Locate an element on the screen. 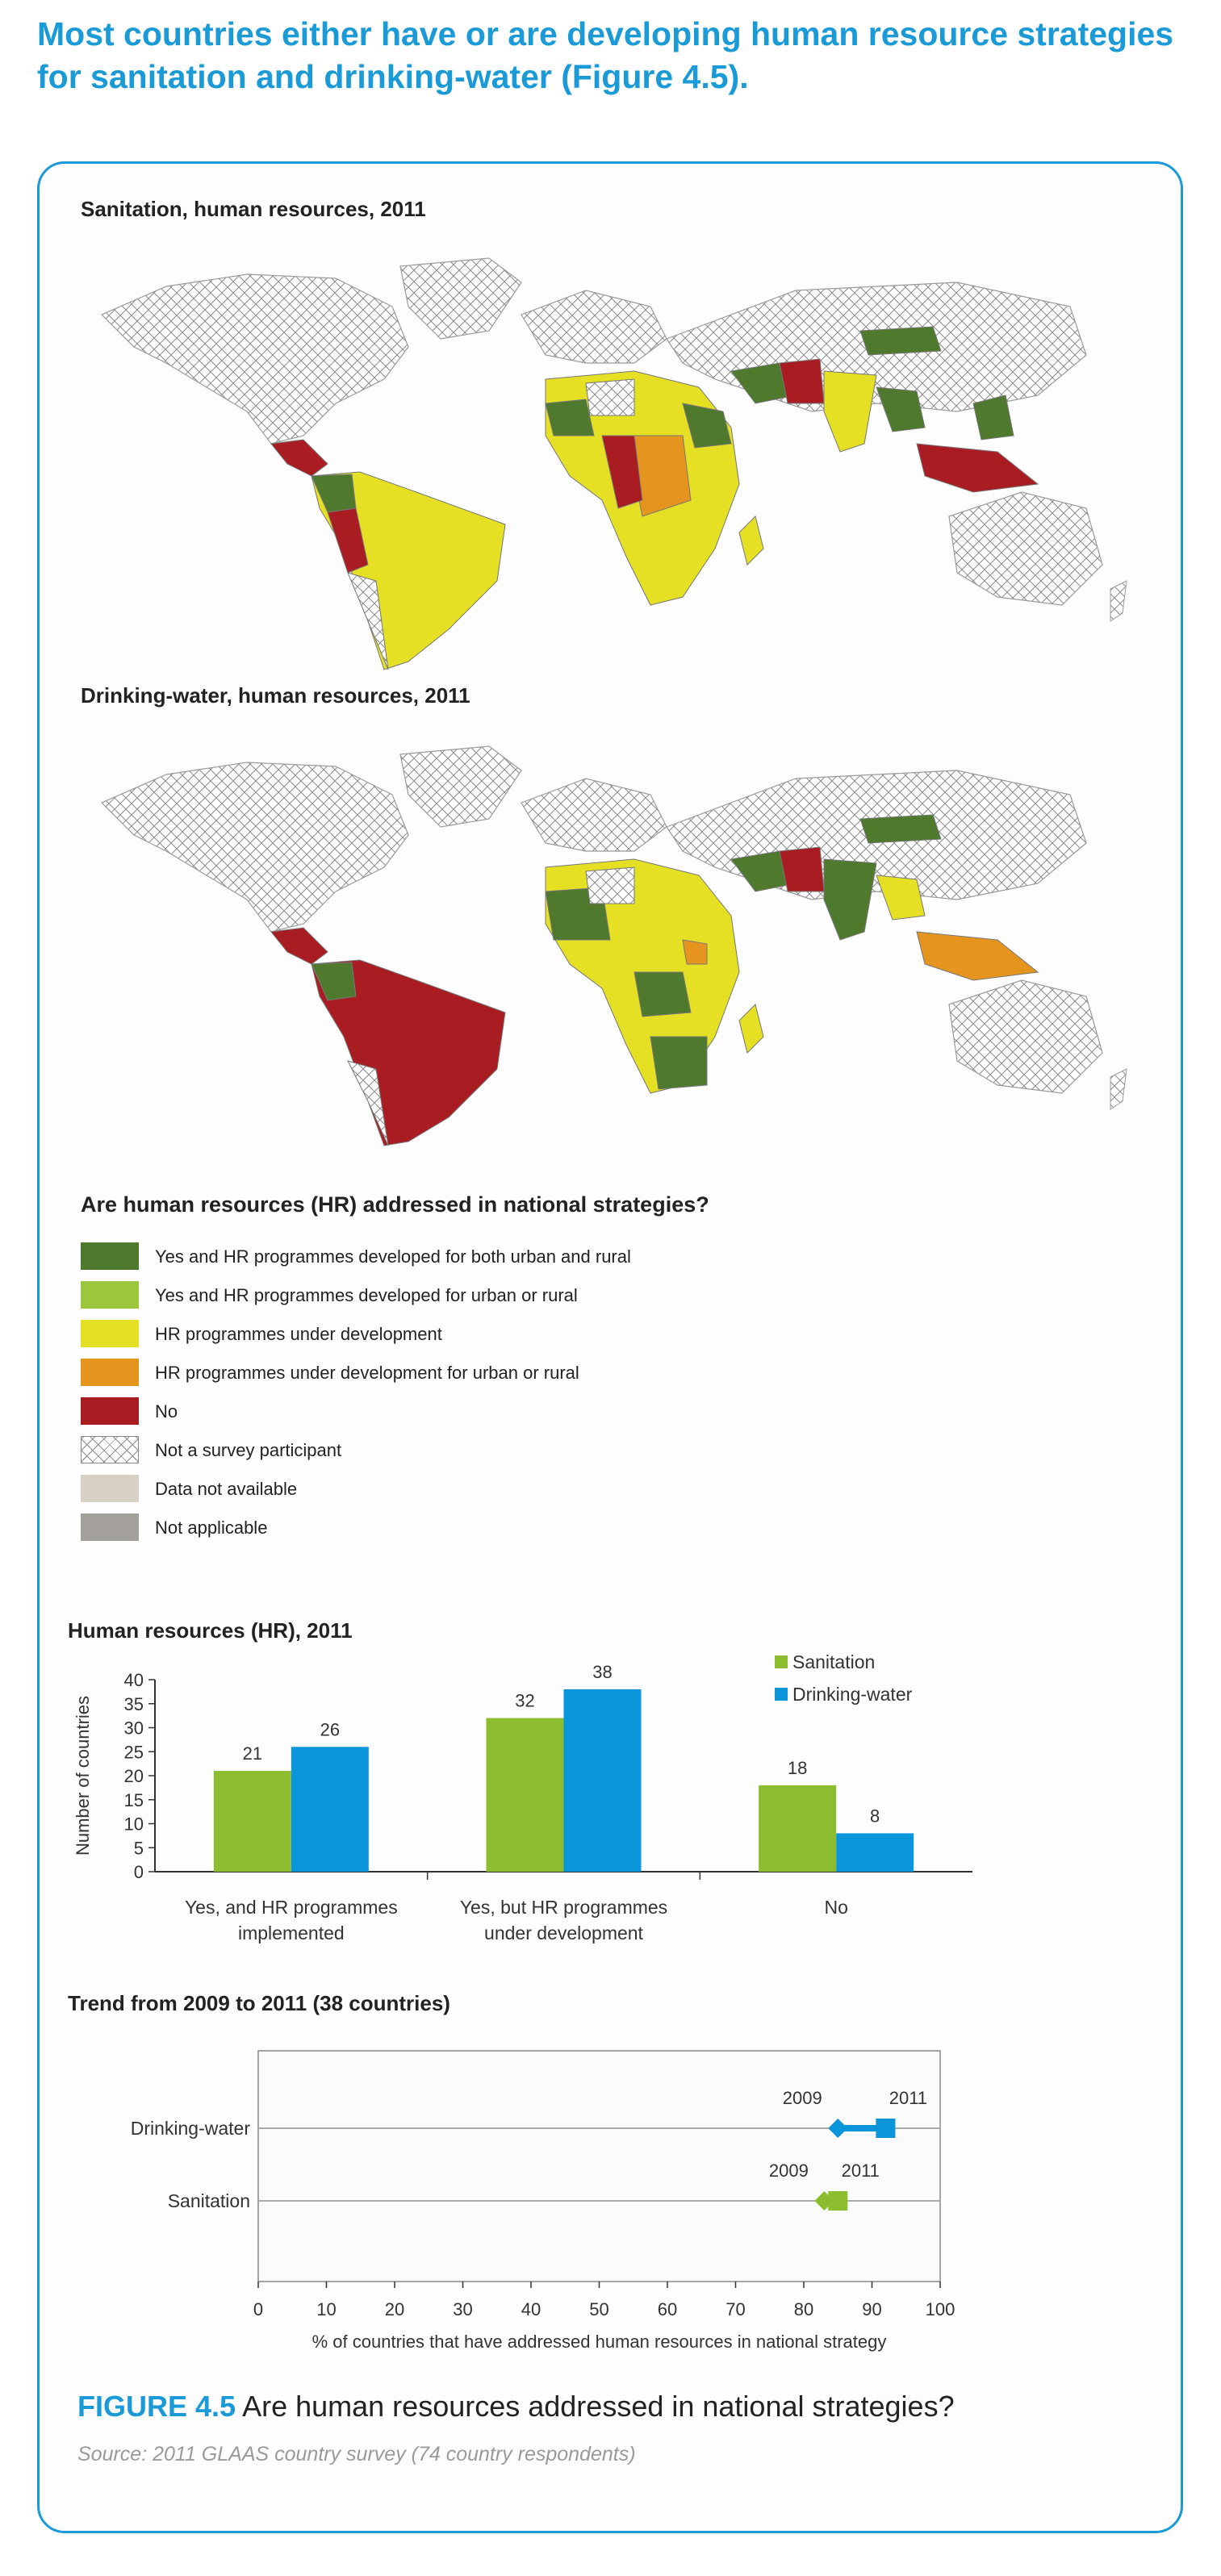 The image size is (1221, 2576). y-tick-label: 30 is located at coordinates (134, 1728).